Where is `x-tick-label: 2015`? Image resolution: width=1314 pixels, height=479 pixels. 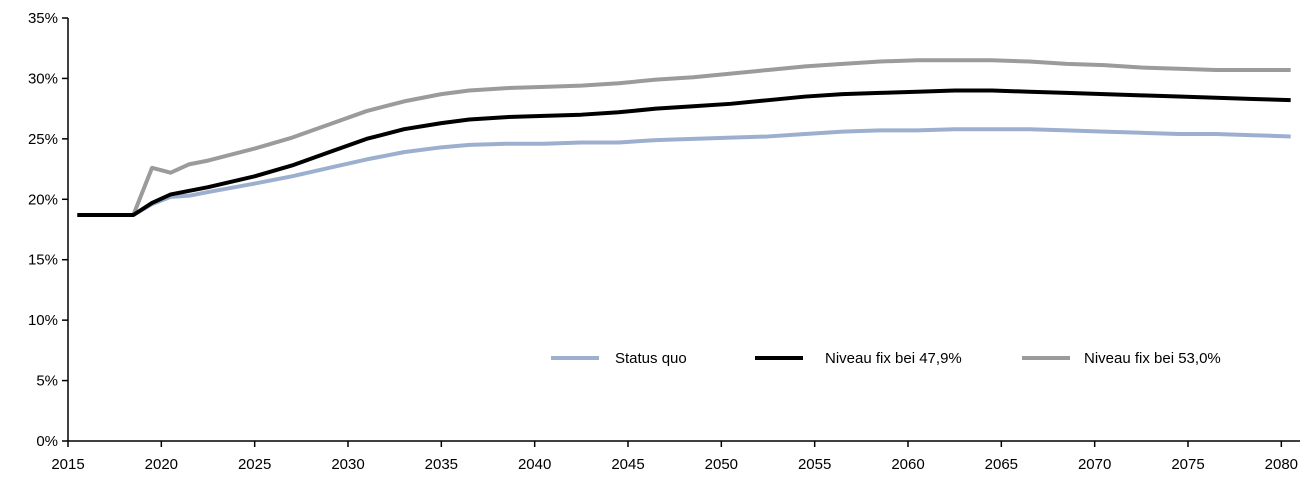
x-tick-label: 2015 is located at coordinates (67, 464).